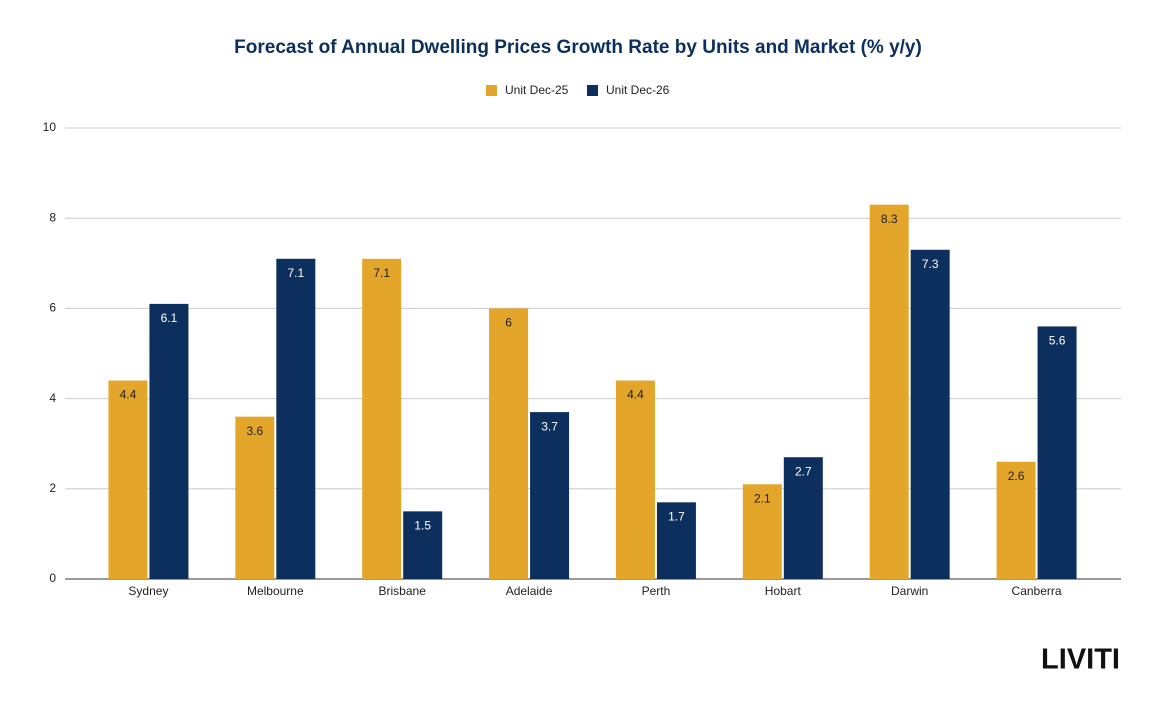 The height and width of the screenshot is (716, 1157). Describe the element at coordinates (638, 90) in the screenshot. I see `legend-label: Unit Dec-26` at that location.